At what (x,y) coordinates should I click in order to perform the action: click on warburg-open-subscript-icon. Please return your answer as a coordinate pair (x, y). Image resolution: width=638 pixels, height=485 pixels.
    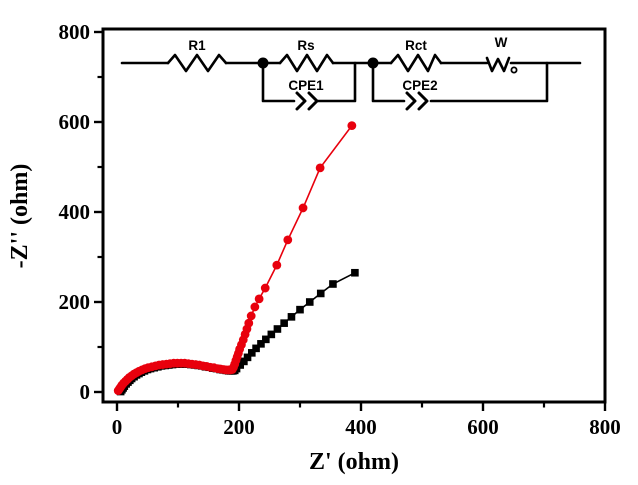
    Looking at the image, I should click on (514, 70).